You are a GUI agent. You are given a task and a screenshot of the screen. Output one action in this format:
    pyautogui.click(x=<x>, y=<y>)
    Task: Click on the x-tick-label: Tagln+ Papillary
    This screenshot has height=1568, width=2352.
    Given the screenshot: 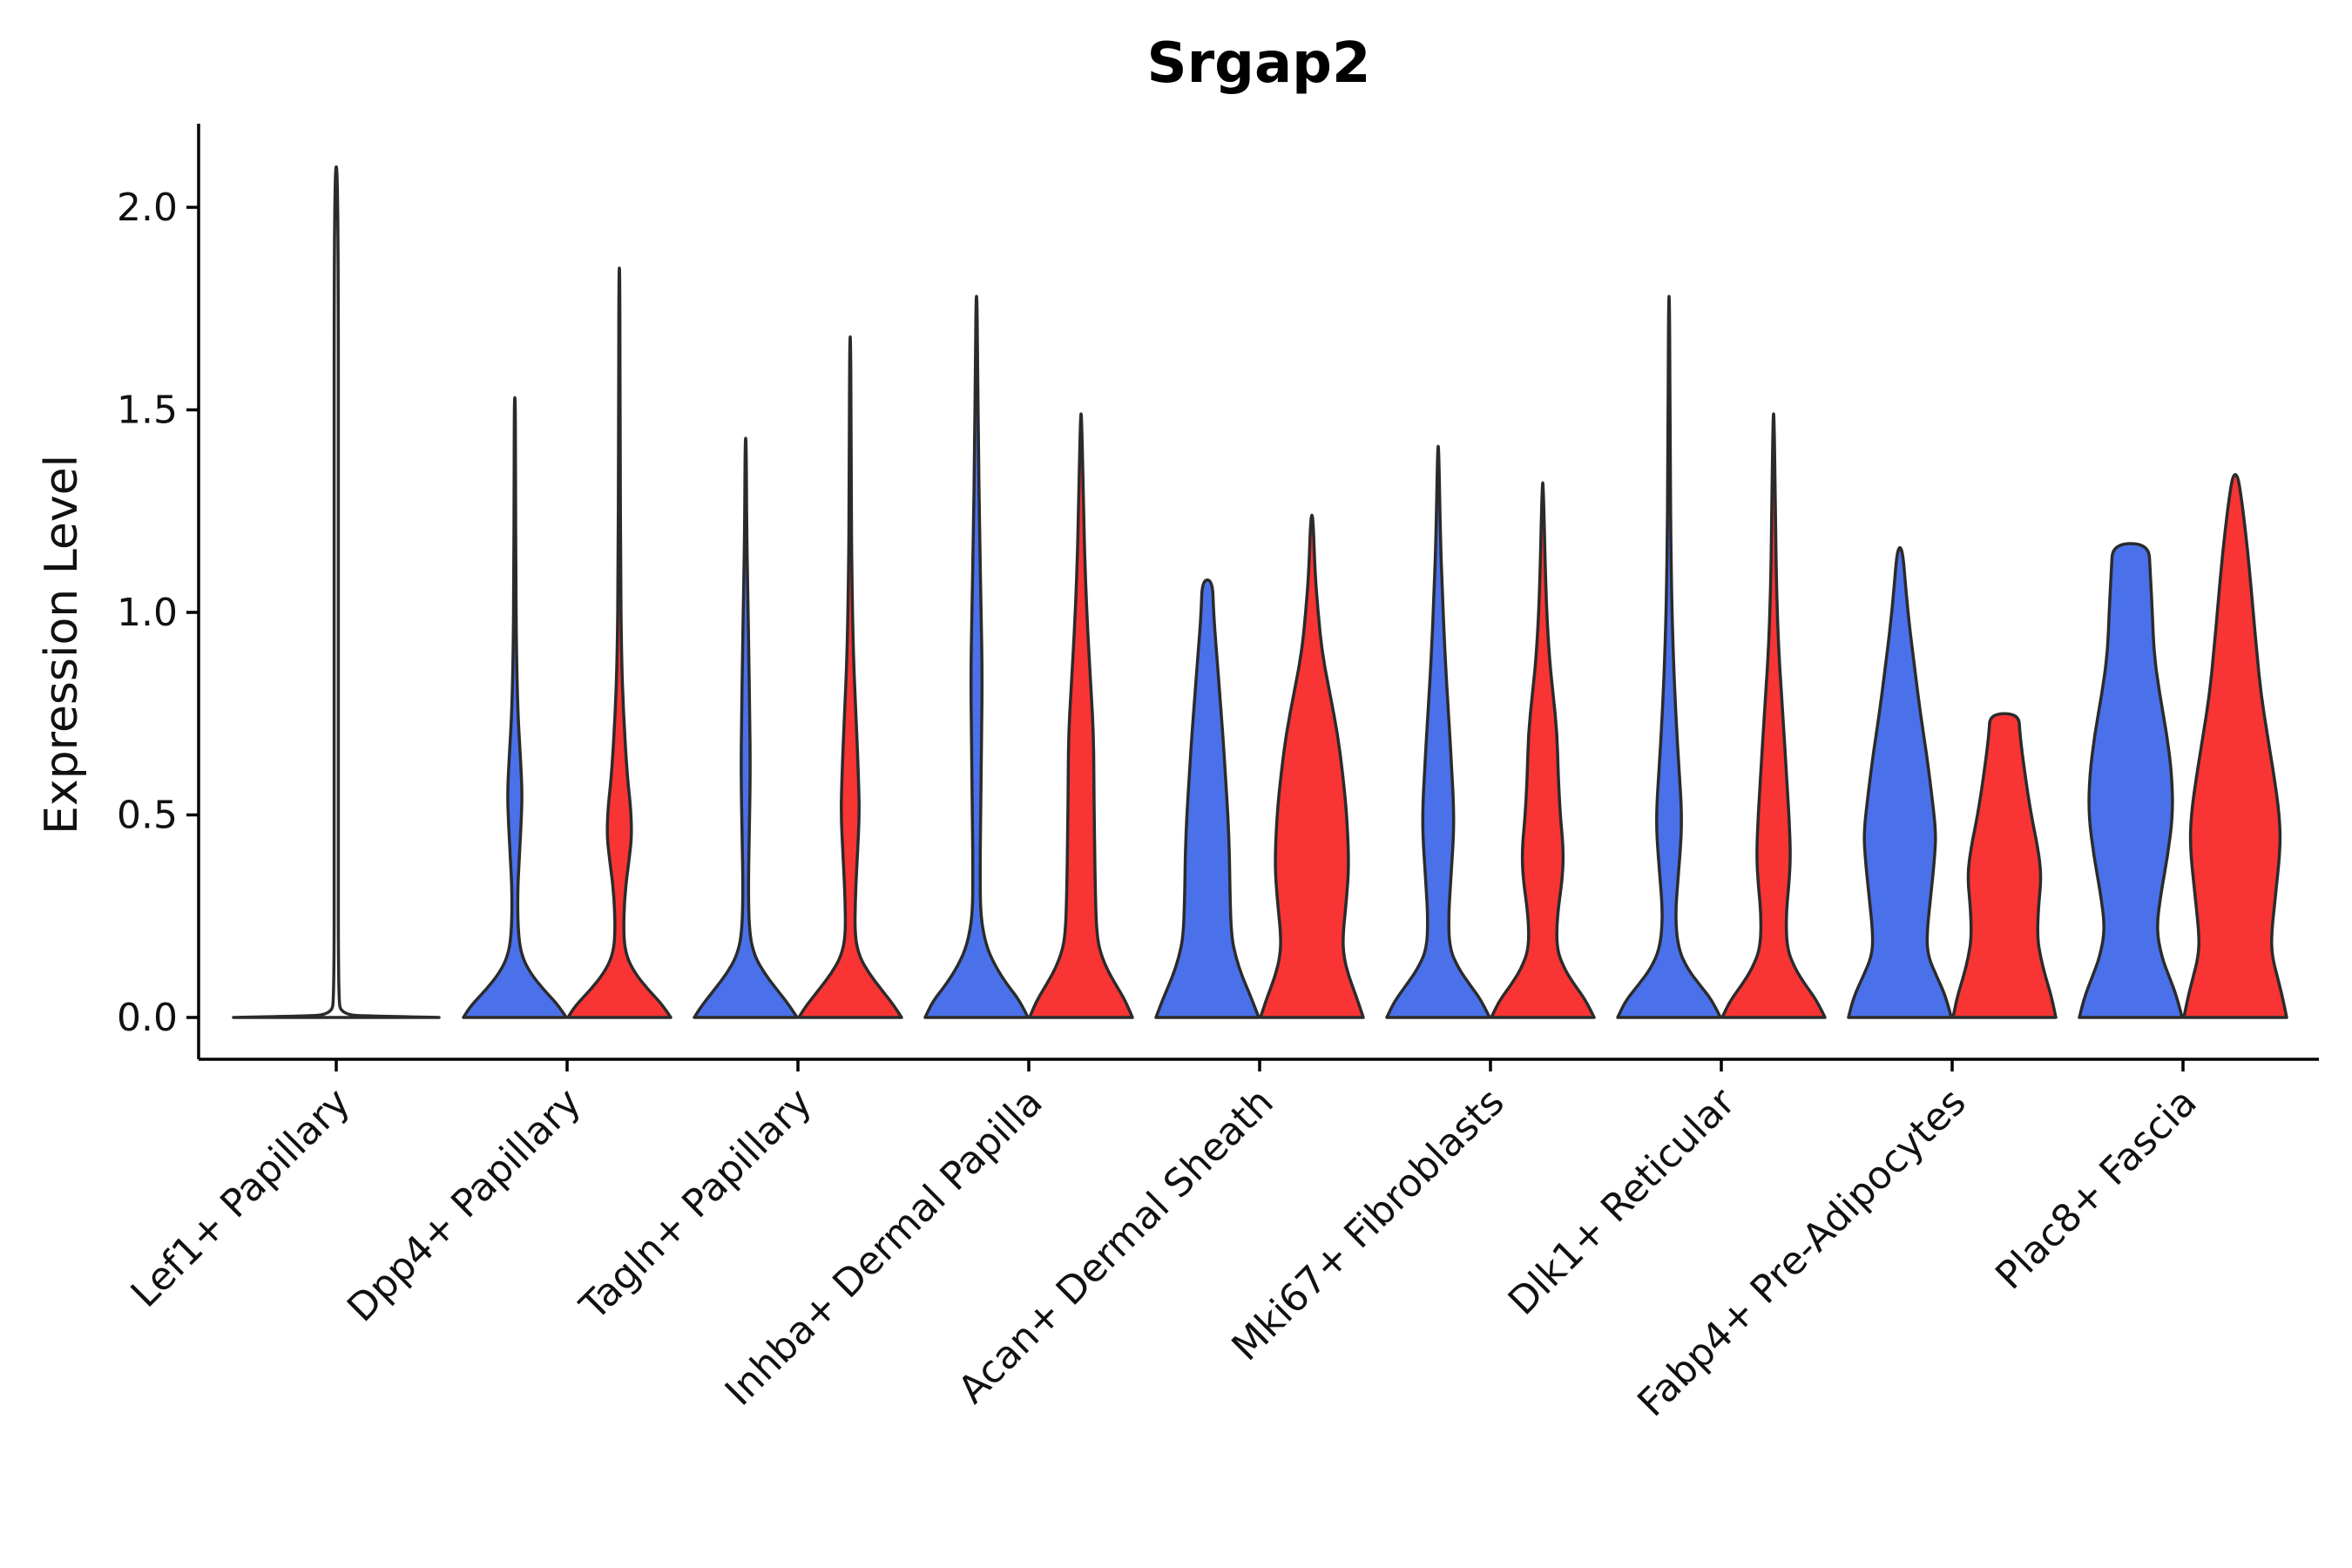 What is the action you would take?
    pyautogui.click(x=696, y=1204)
    